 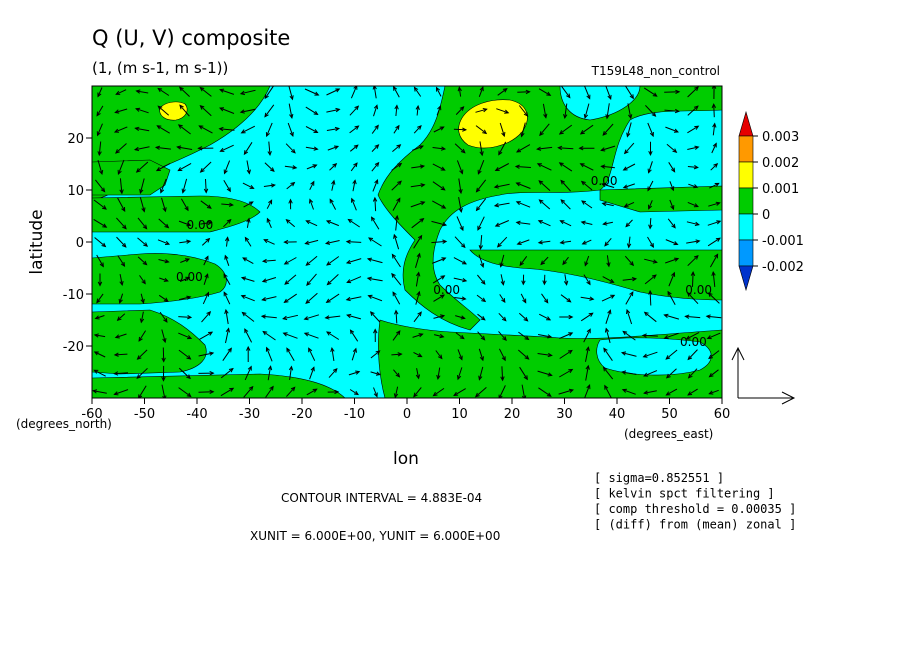 I want to click on x-tick-label: 20, so click(x=512, y=414).